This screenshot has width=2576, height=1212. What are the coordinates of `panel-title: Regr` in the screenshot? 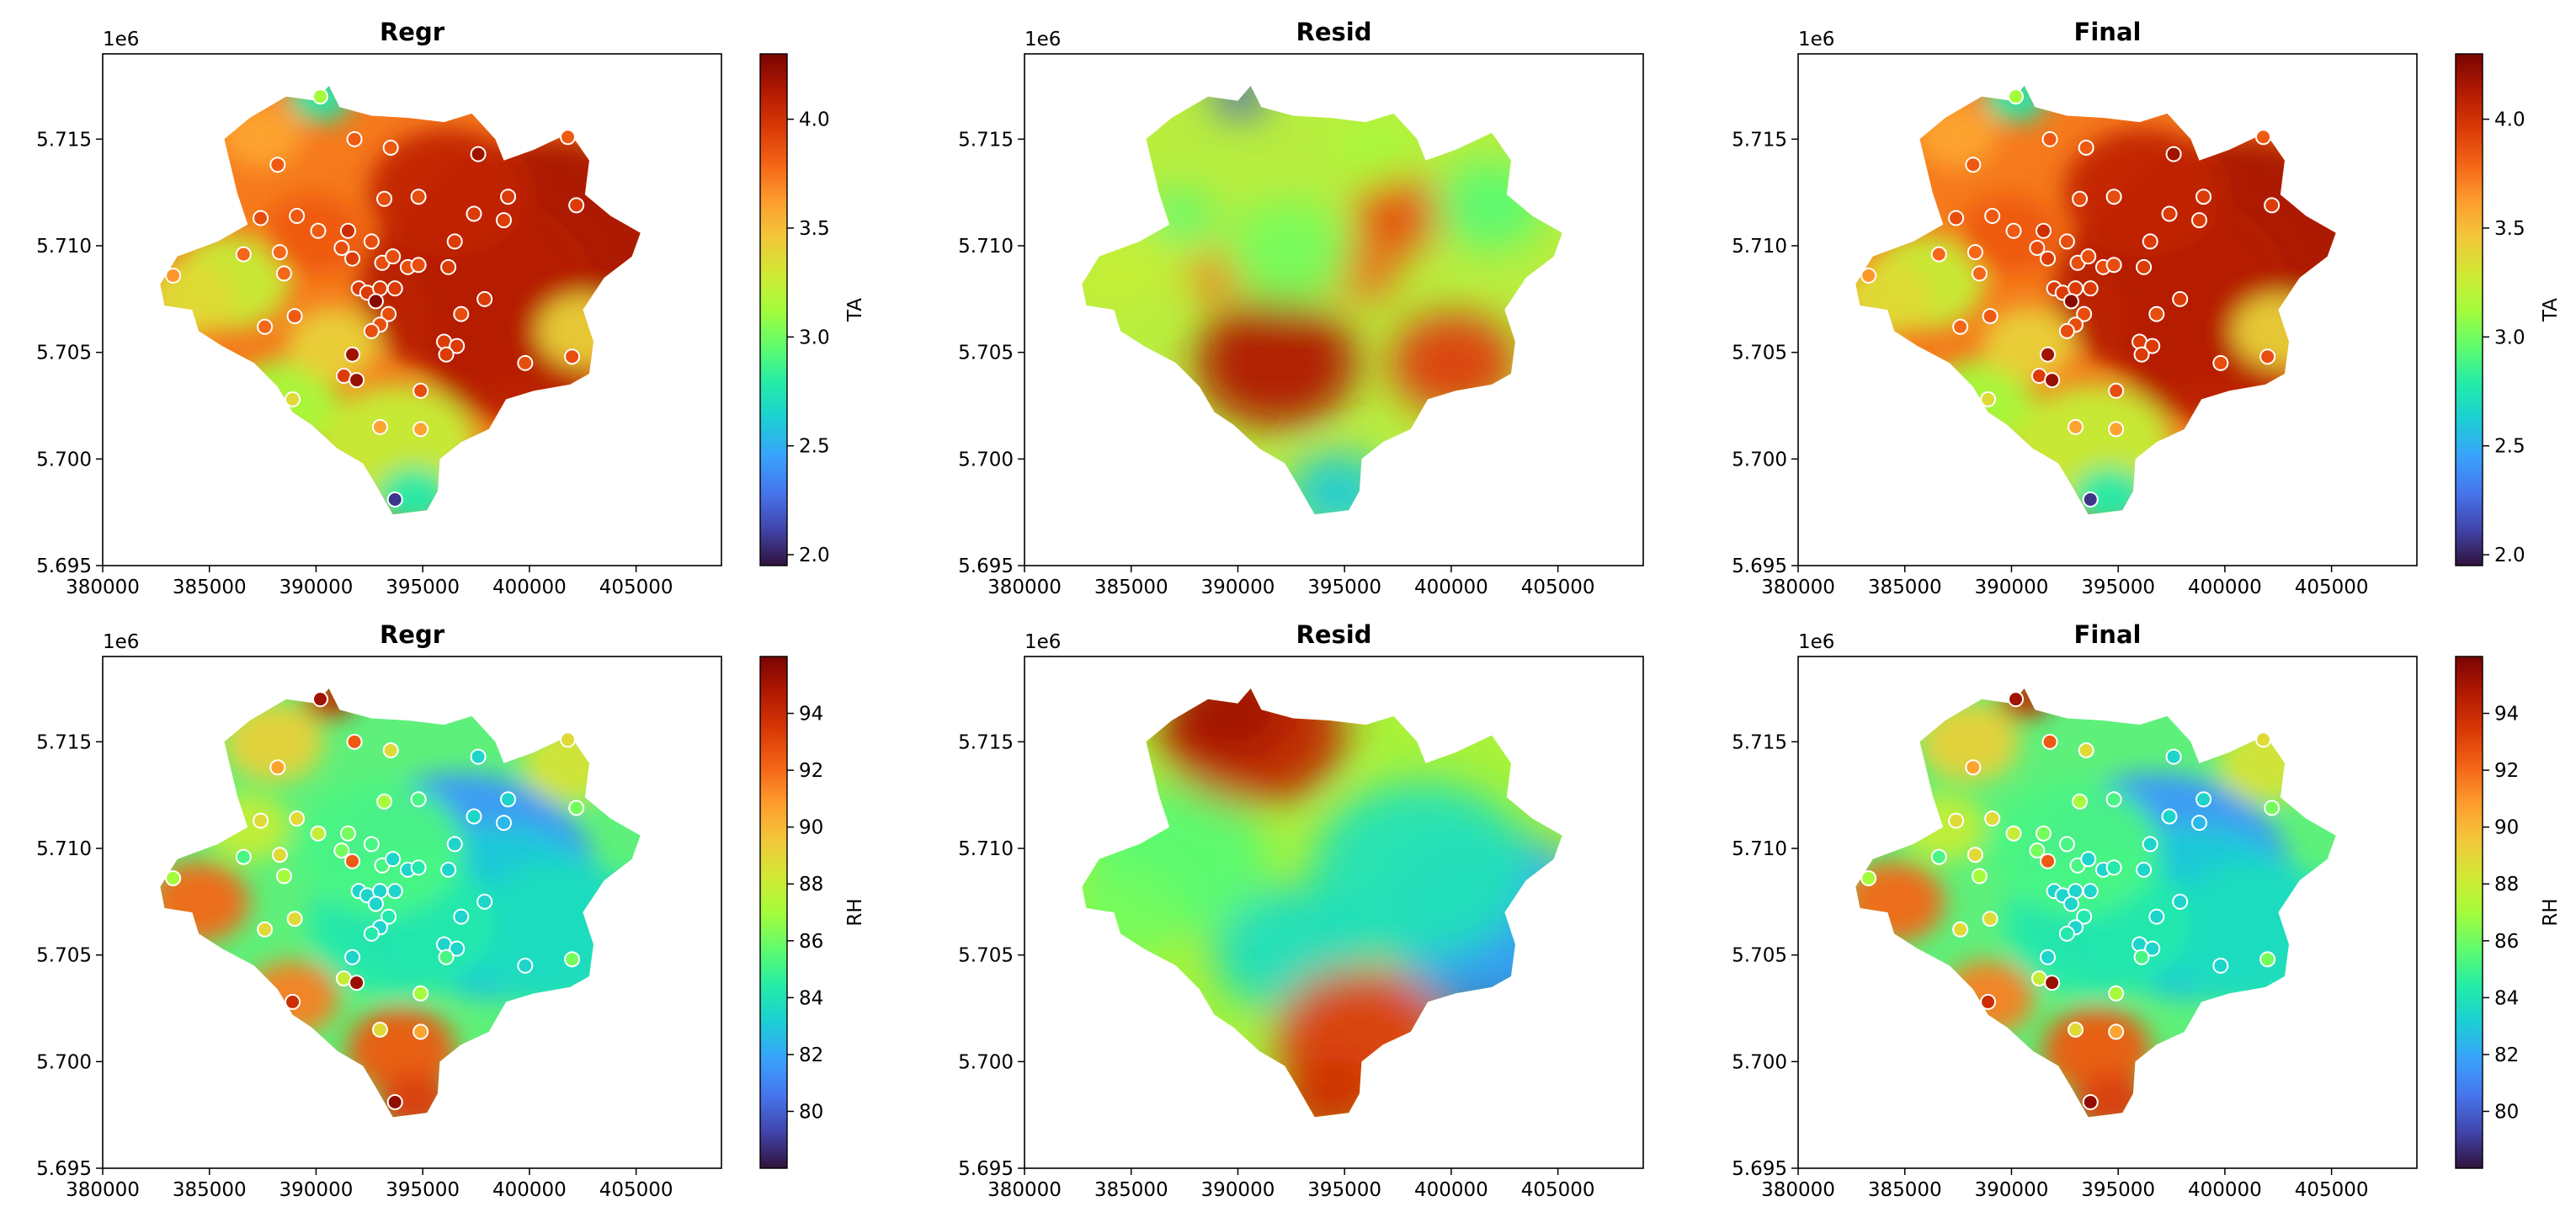 It's located at (413, 634).